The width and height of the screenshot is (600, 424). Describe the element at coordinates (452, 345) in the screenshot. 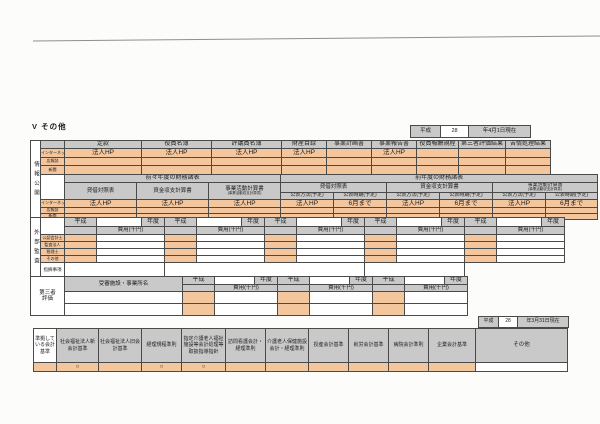

I see `header-kigyo: 企業会計基準` at that location.